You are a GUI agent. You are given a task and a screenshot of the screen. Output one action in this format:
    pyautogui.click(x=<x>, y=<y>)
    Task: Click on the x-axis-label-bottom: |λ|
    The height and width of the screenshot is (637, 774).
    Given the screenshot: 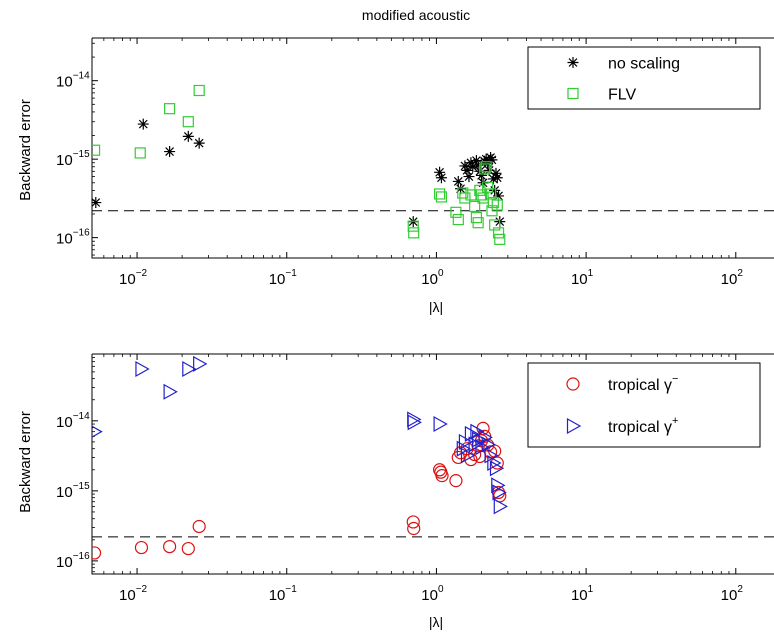 What is the action you would take?
    pyautogui.click(x=436, y=622)
    